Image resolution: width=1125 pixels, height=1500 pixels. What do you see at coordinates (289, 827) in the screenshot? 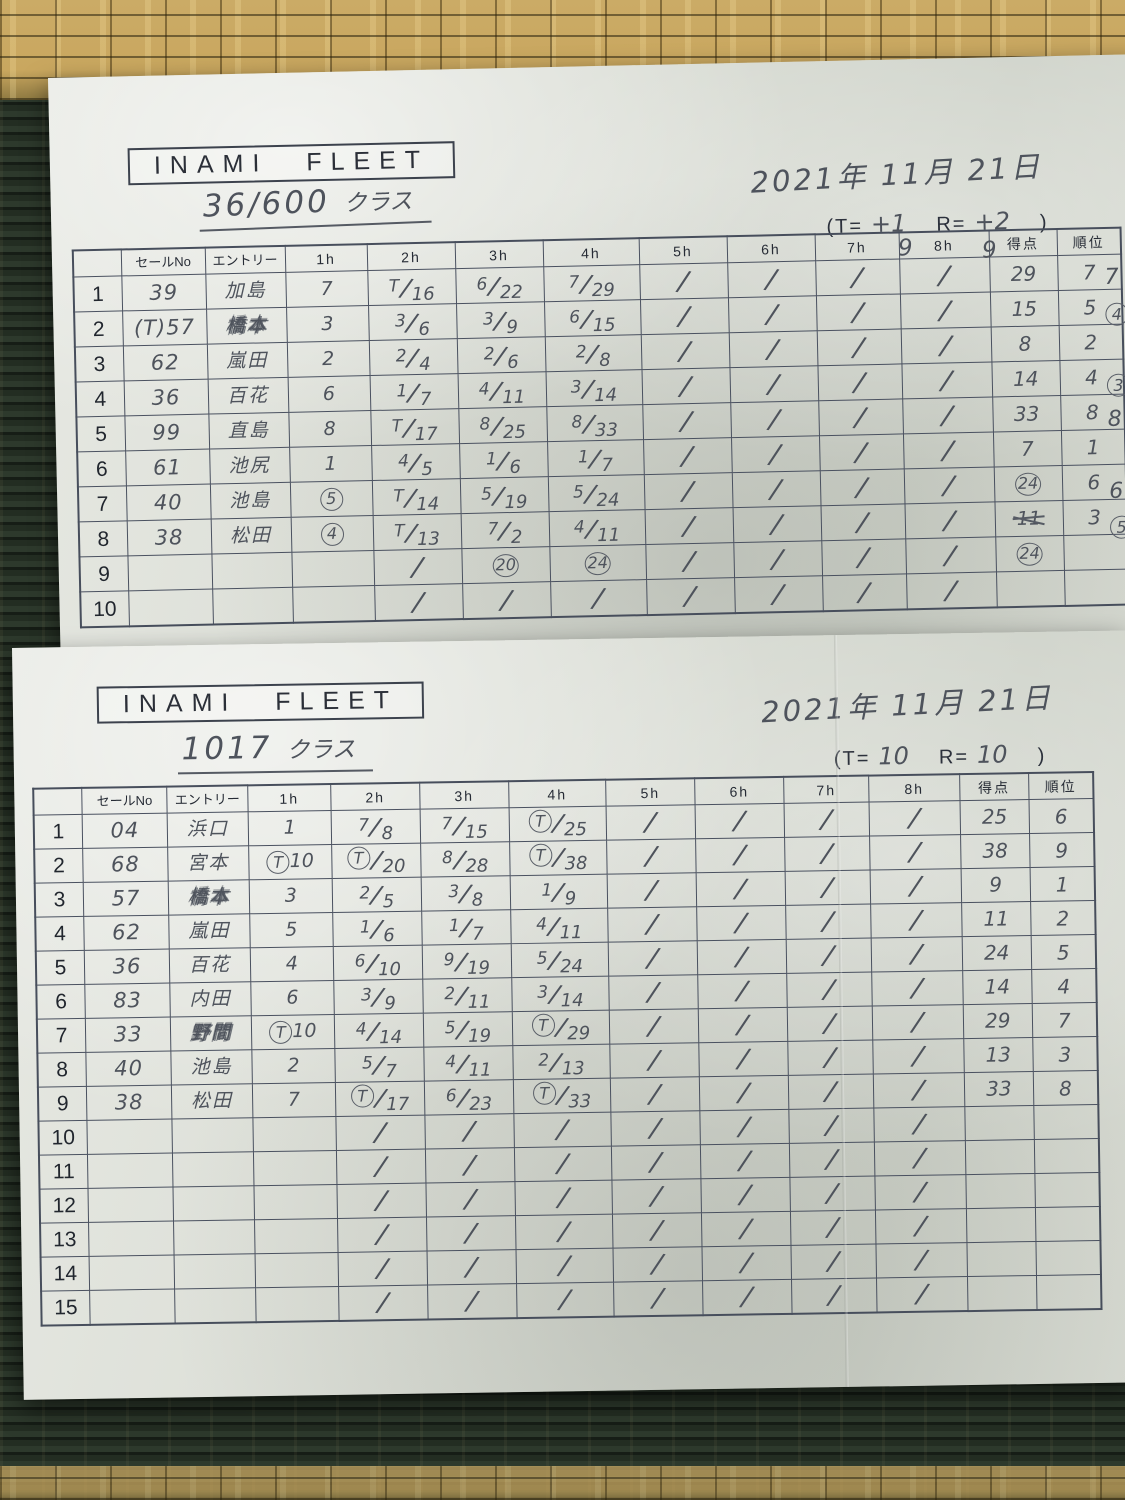
I see `handwritten-value: 1` at bounding box center [289, 827].